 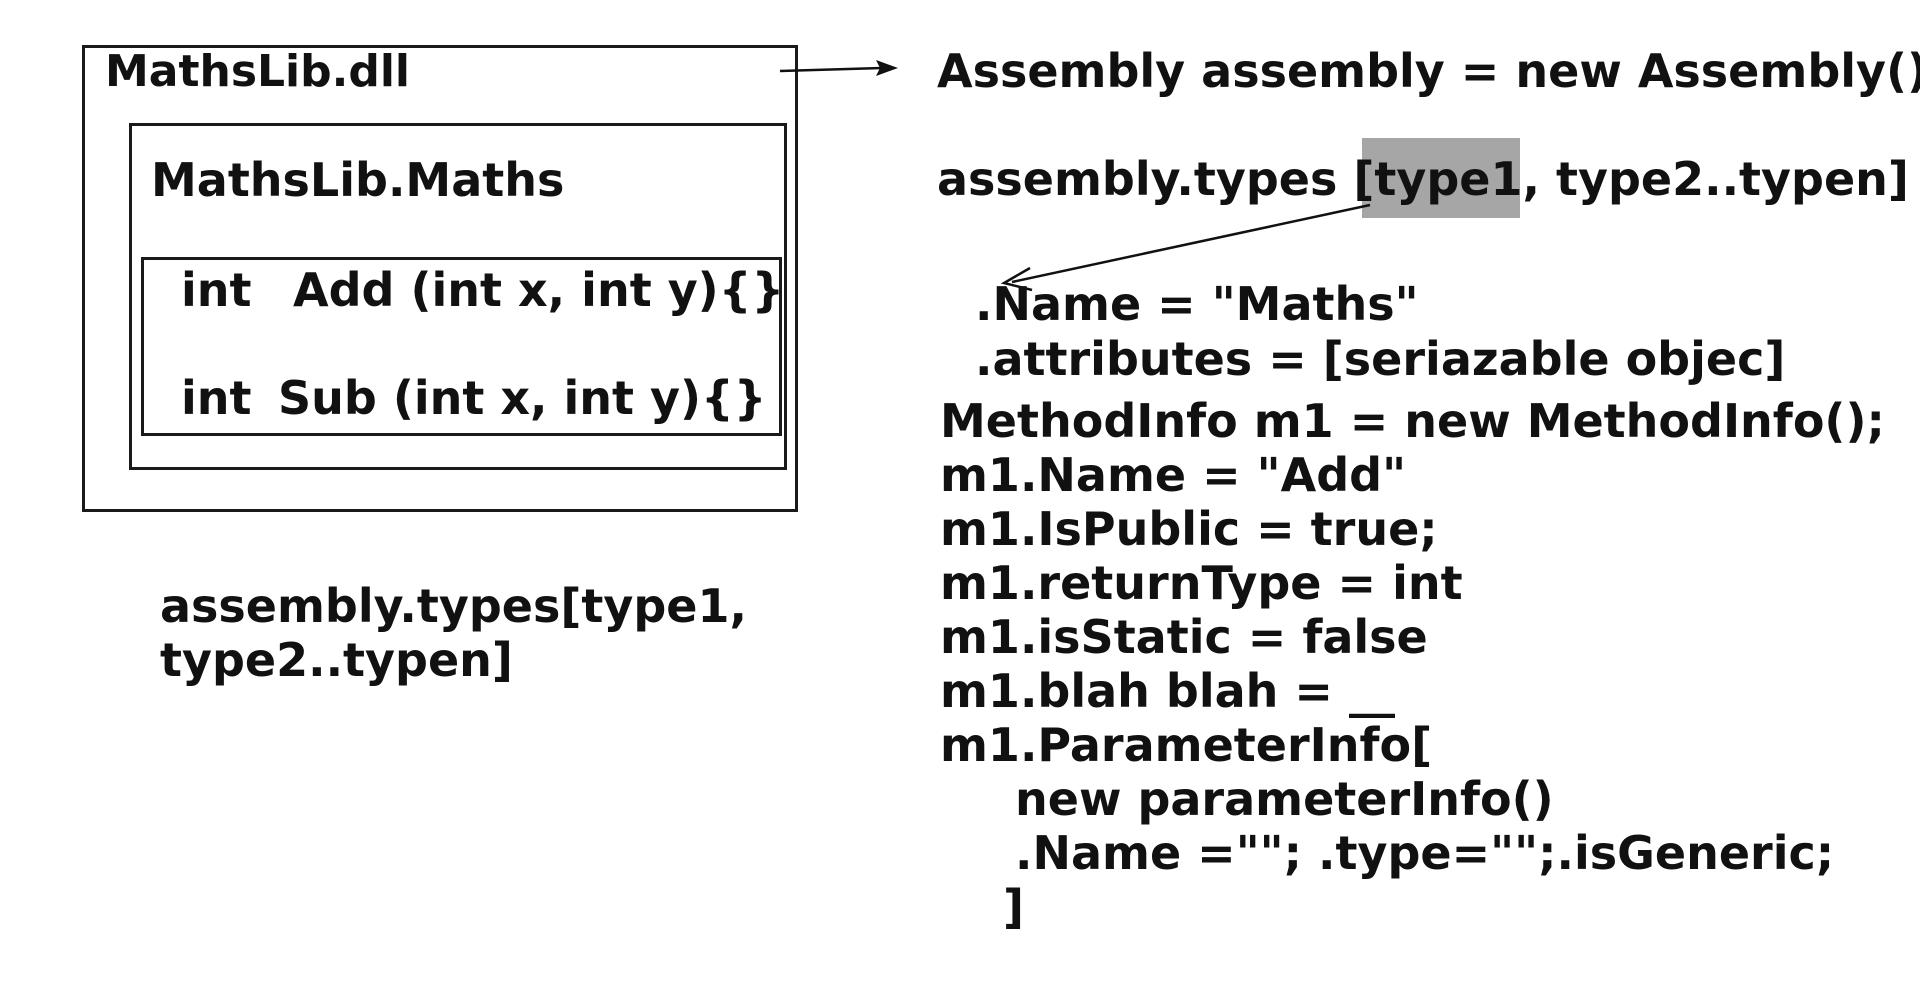 I want to click on method-line: MethodInfo m1 = new MethodInfo();, so click(x=1412, y=421).